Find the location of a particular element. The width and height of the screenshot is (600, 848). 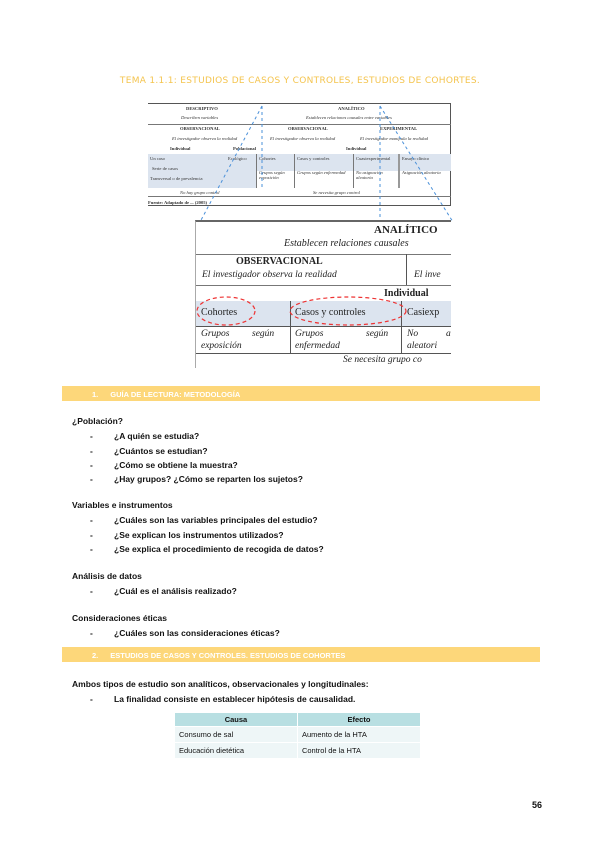

fig-serie: Serie de casos is located at coordinates (165, 168).